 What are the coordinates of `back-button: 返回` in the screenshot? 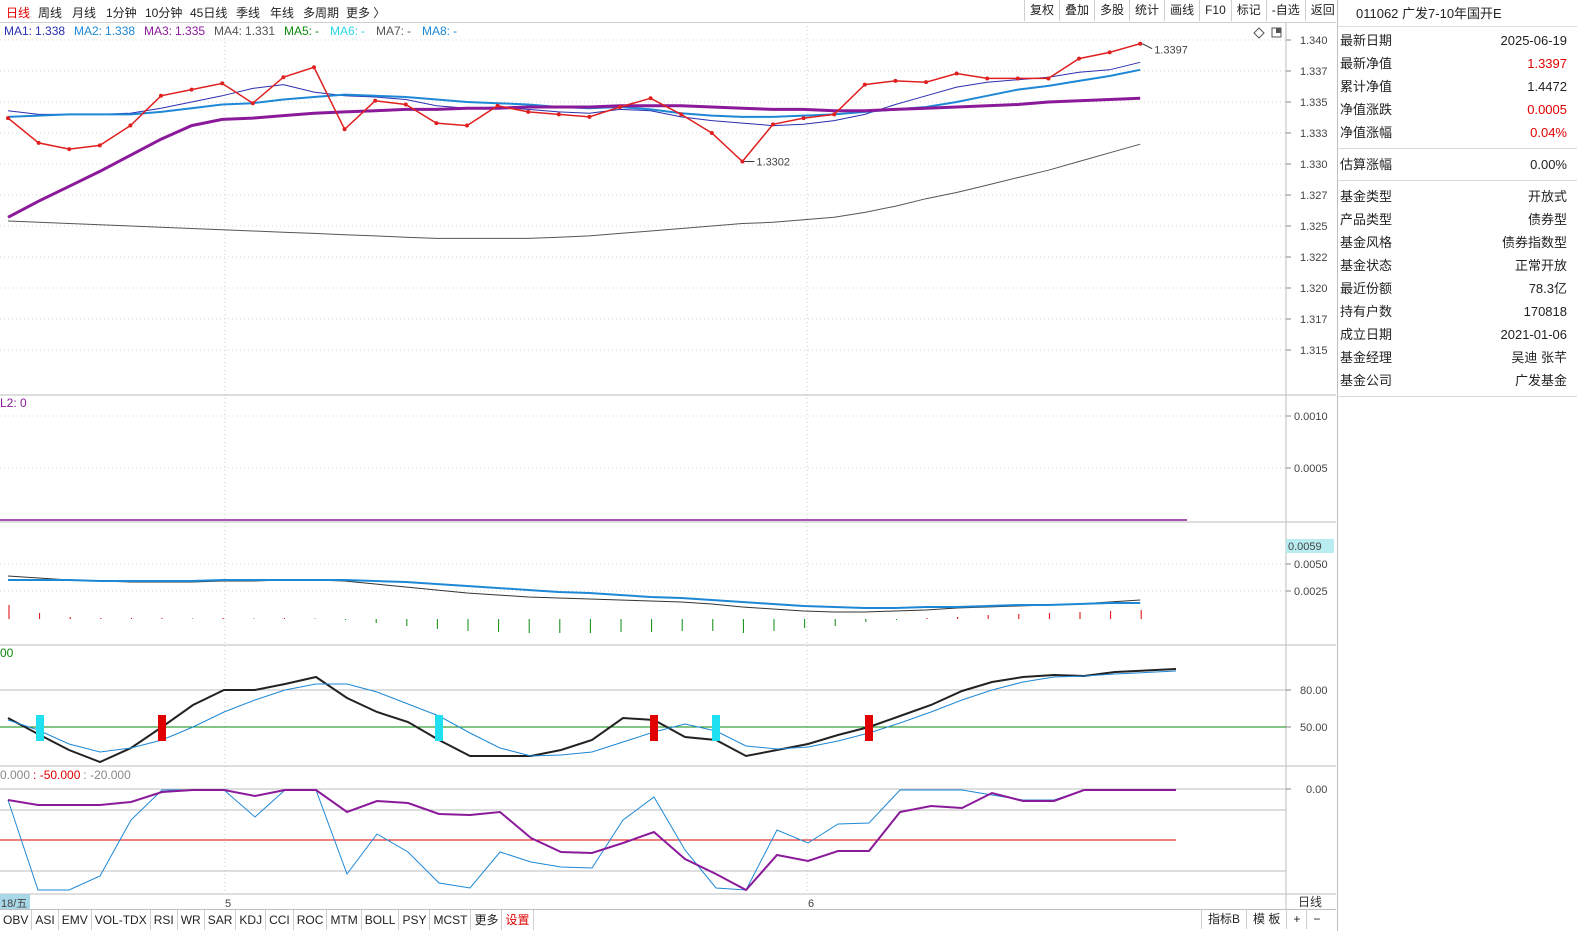 It's located at (1322, 10).